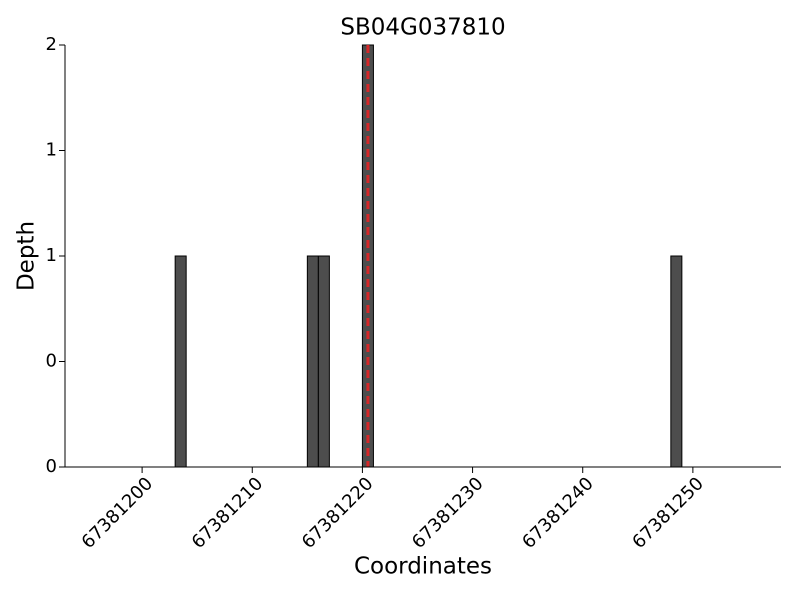 This screenshot has width=800, height=600. I want to click on y-axis-label: Depth, so click(27, 256).